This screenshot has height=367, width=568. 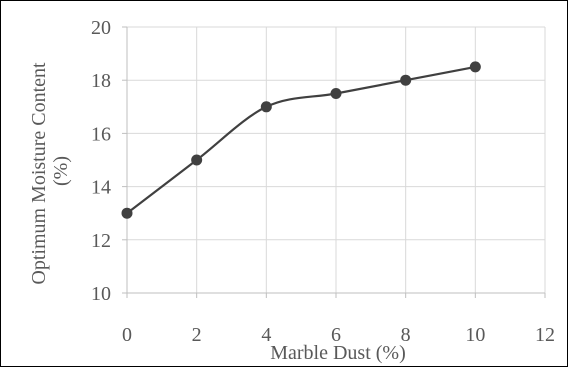 What do you see at coordinates (101, 81) in the screenshot?
I see `y-tick-label: 18` at bounding box center [101, 81].